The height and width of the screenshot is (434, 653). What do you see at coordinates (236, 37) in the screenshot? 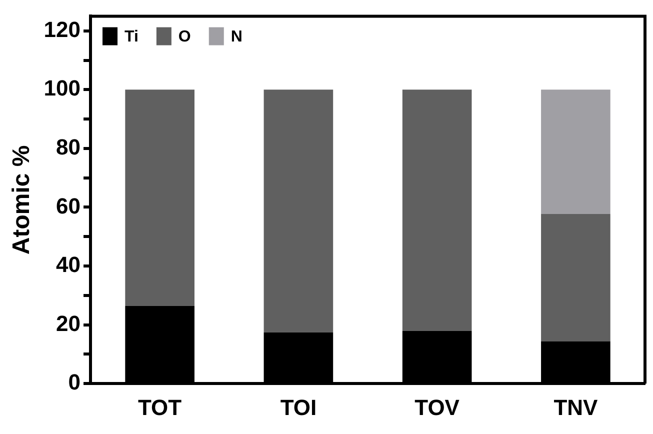
I see `legend-label: N` at bounding box center [236, 37].